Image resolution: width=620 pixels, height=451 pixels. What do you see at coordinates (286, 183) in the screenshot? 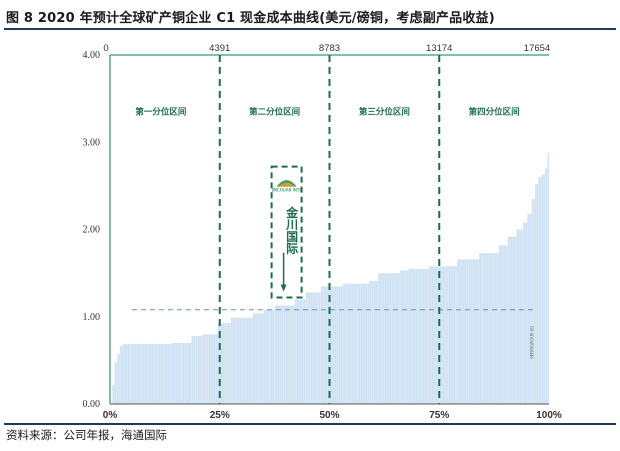
I see `jinchuan-logo-icon` at bounding box center [286, 183].